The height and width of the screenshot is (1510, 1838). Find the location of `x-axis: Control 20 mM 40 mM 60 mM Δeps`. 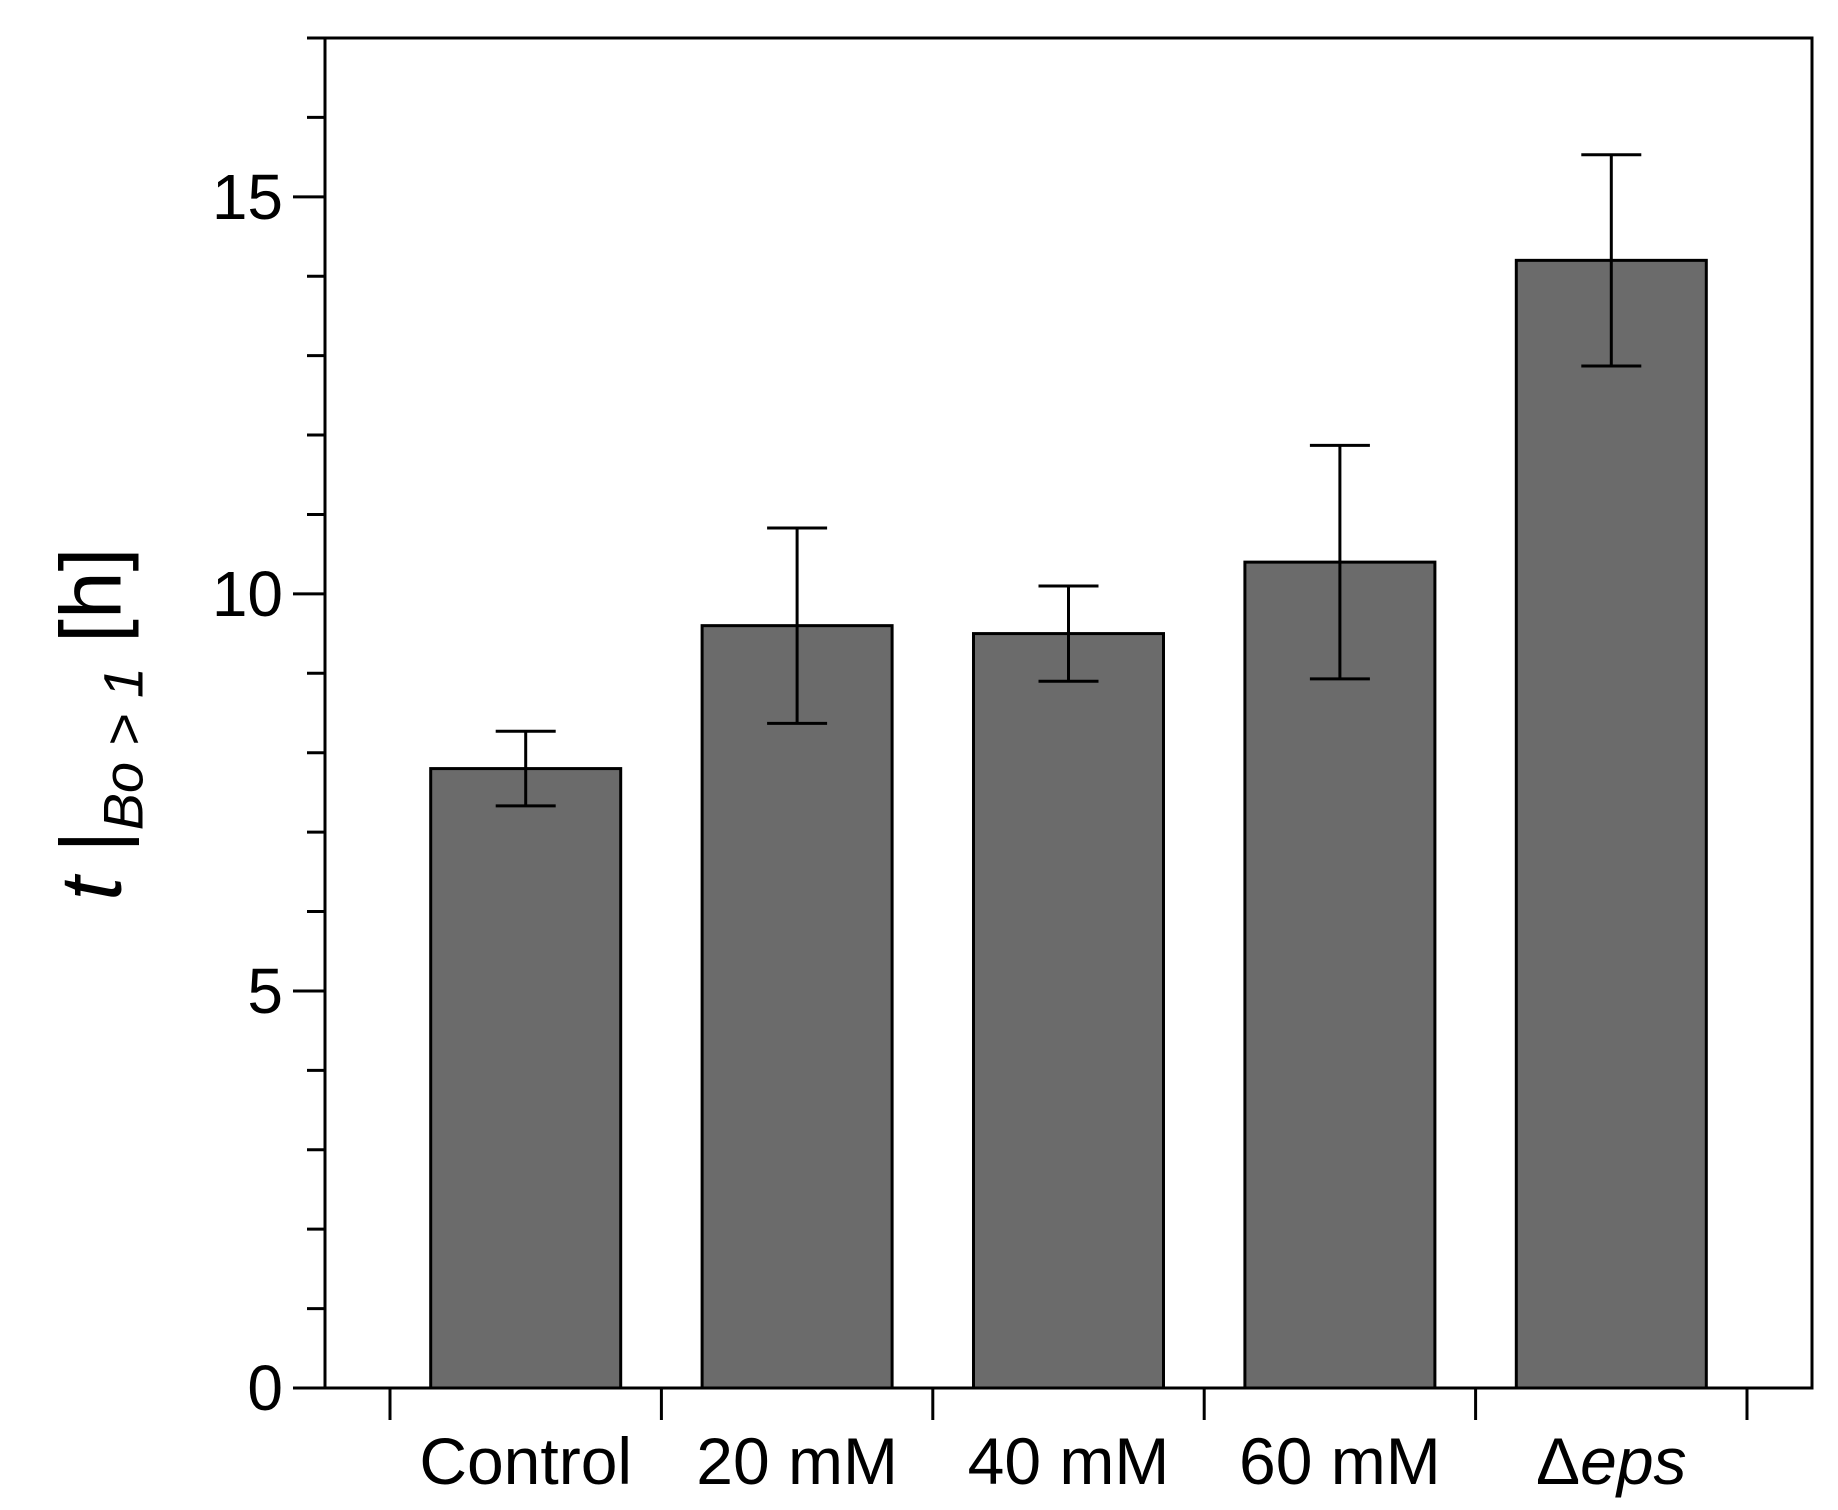

x-axis: Control 20 mM 40 mM 60 mM Δeps is located at coordinates (1068, 1443).